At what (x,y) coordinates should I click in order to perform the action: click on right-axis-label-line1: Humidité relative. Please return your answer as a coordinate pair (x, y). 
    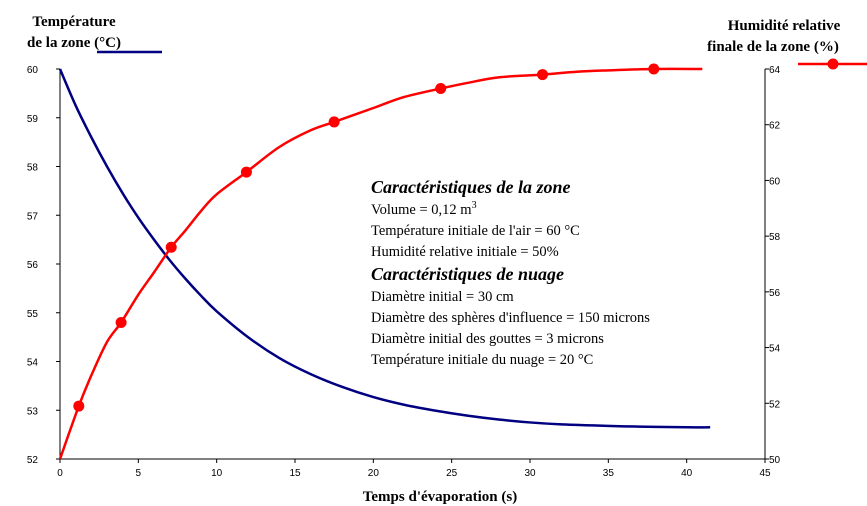
    Looking at the image, I should click on (784, 26).